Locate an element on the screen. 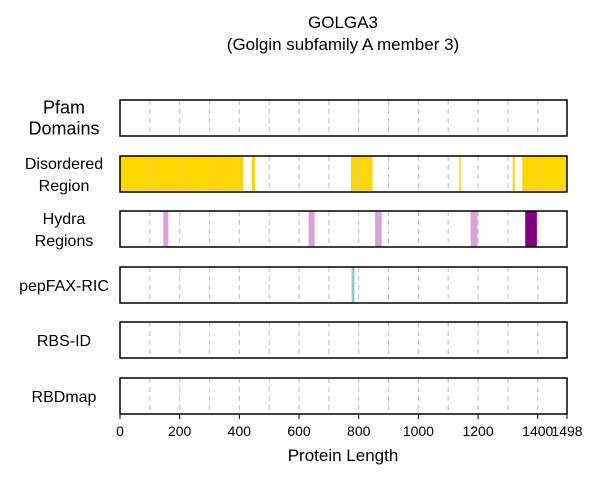 Image resolution: width=600 pixels, height=480 pixels. track-label: Domains is located at coordinates (63, 129).